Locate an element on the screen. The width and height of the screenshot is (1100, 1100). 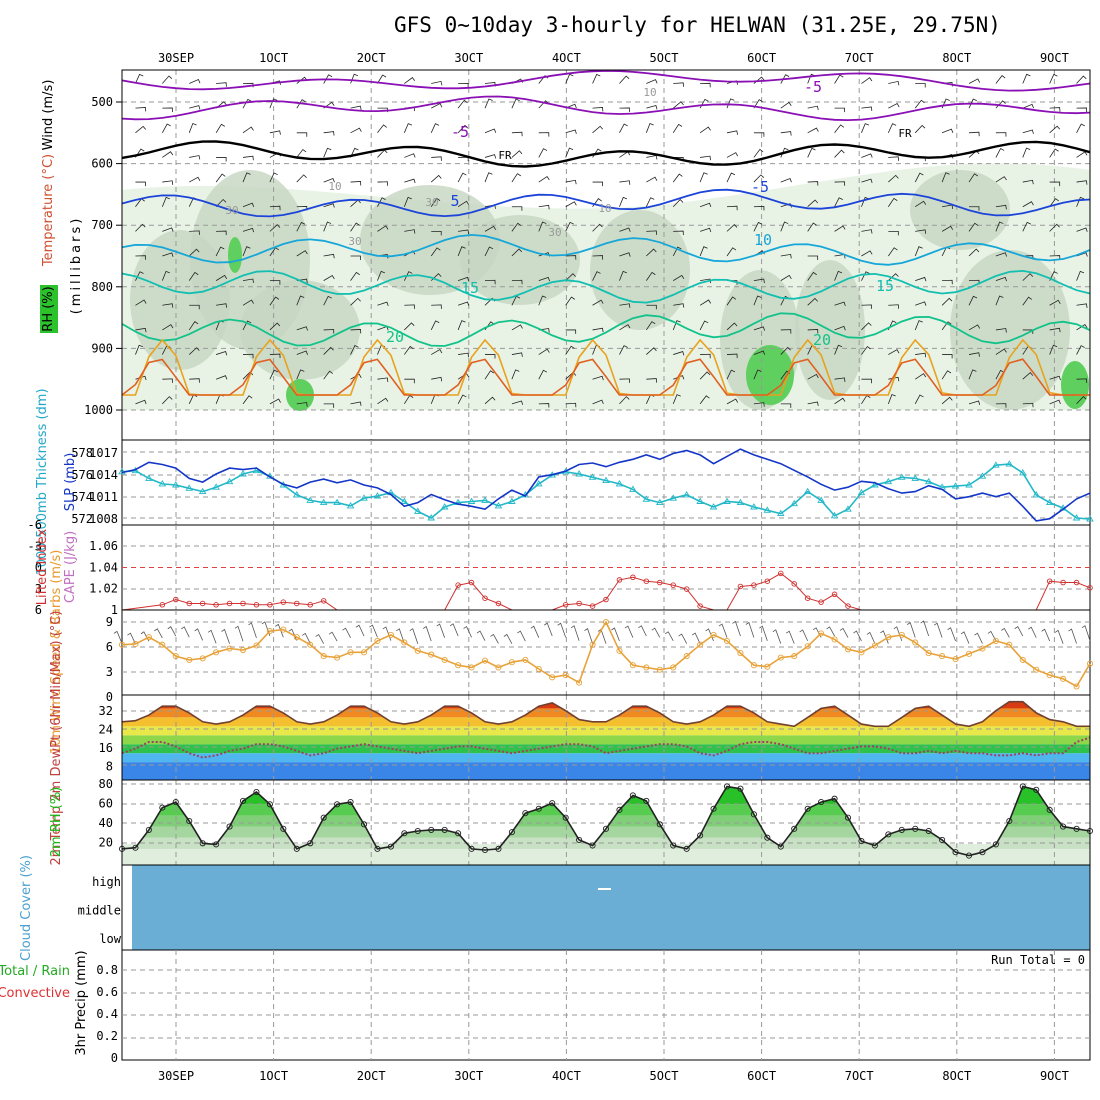
contour-label: -5 is located at coordinates (760, 187).